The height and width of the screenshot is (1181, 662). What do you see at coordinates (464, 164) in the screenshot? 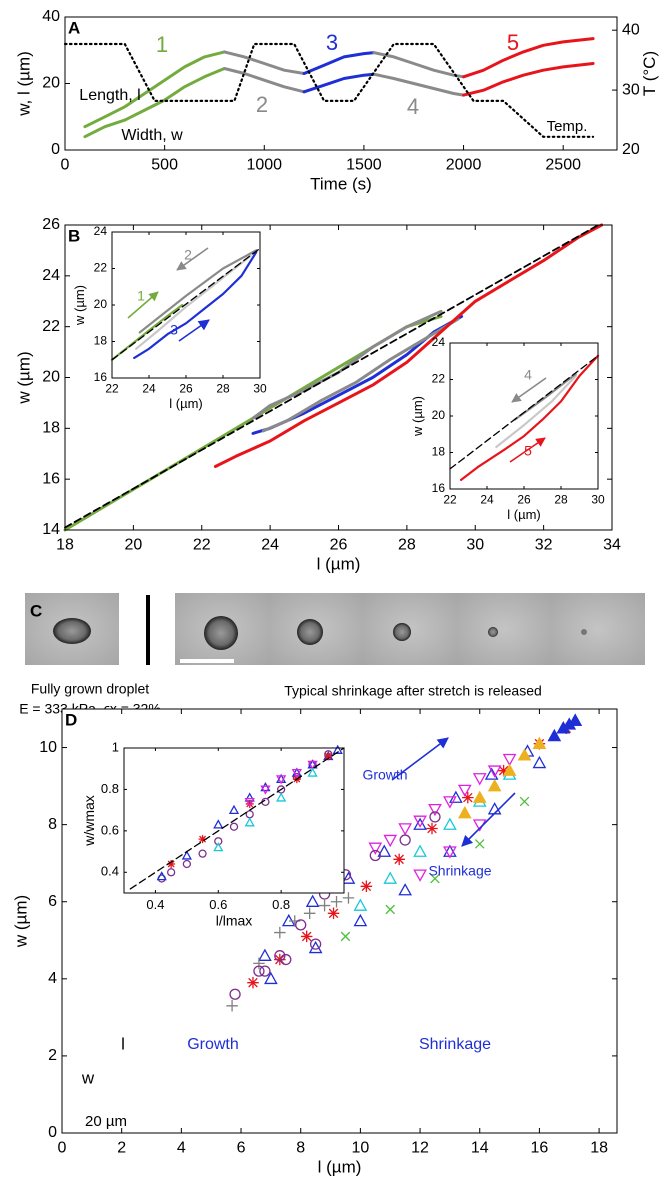
I see `x-tick-label: 2000` at bounding box center [464, 164].